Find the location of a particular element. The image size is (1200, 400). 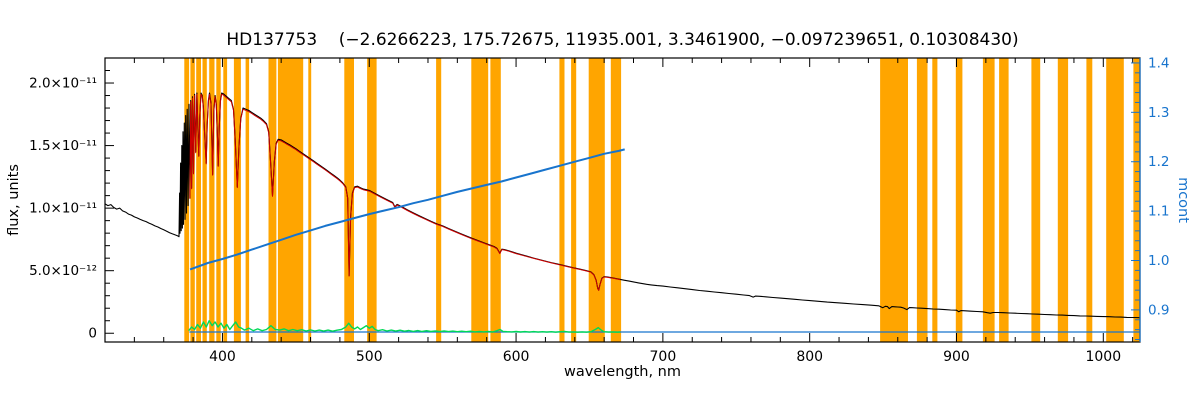

x-tick-label: 800 is located at coordinates (809, 357).